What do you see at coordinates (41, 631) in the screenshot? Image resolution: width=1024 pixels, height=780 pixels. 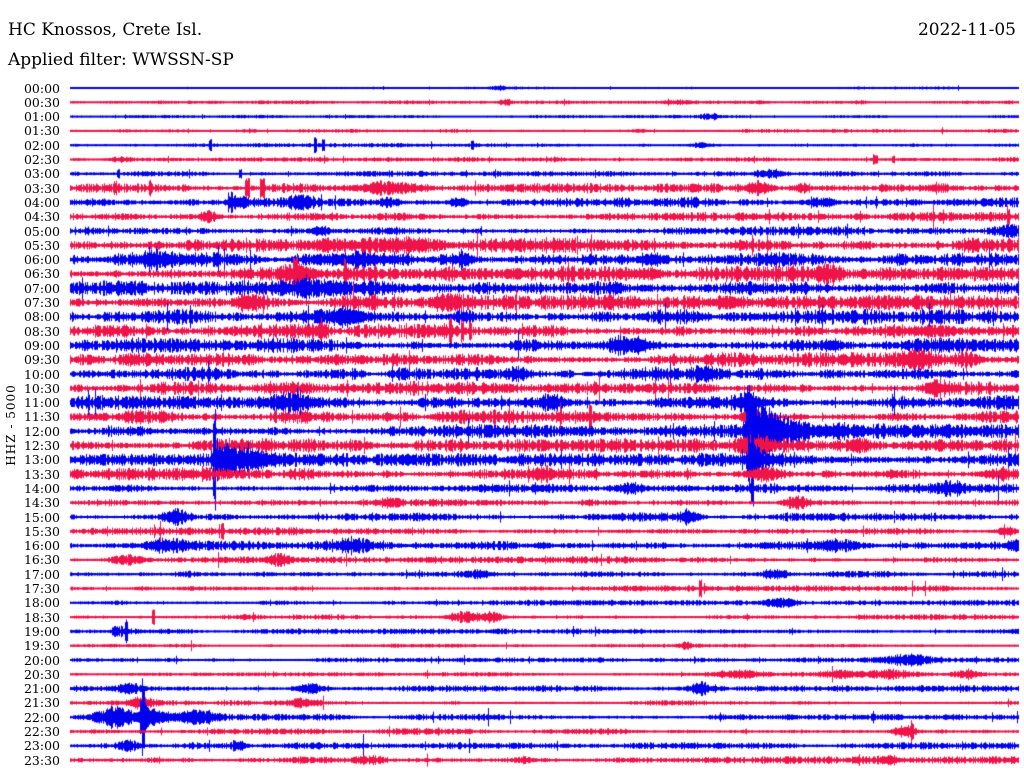 I see `trace-time-label: 19:00` at bounding box center [41, 631].